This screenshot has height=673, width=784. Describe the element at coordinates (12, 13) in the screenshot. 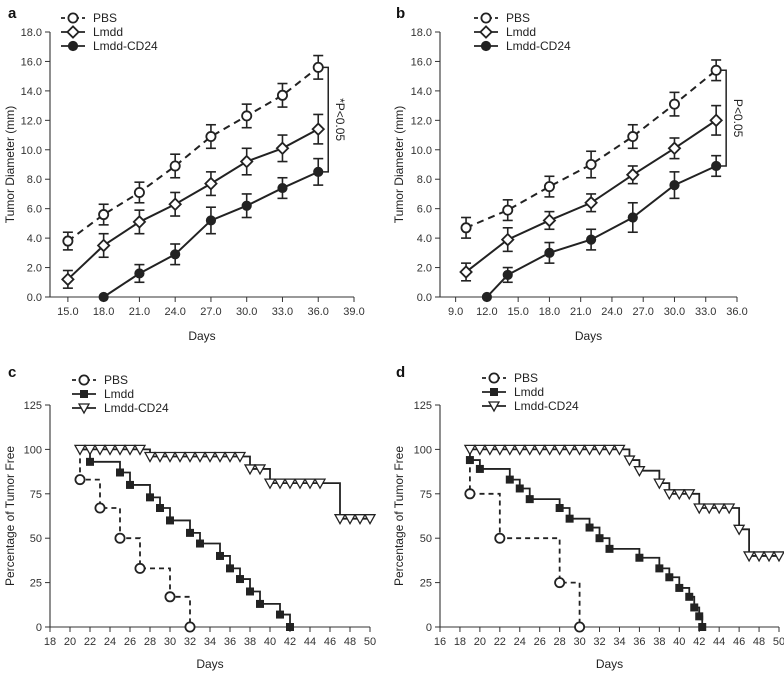

I see `panel-label: a` at that location.